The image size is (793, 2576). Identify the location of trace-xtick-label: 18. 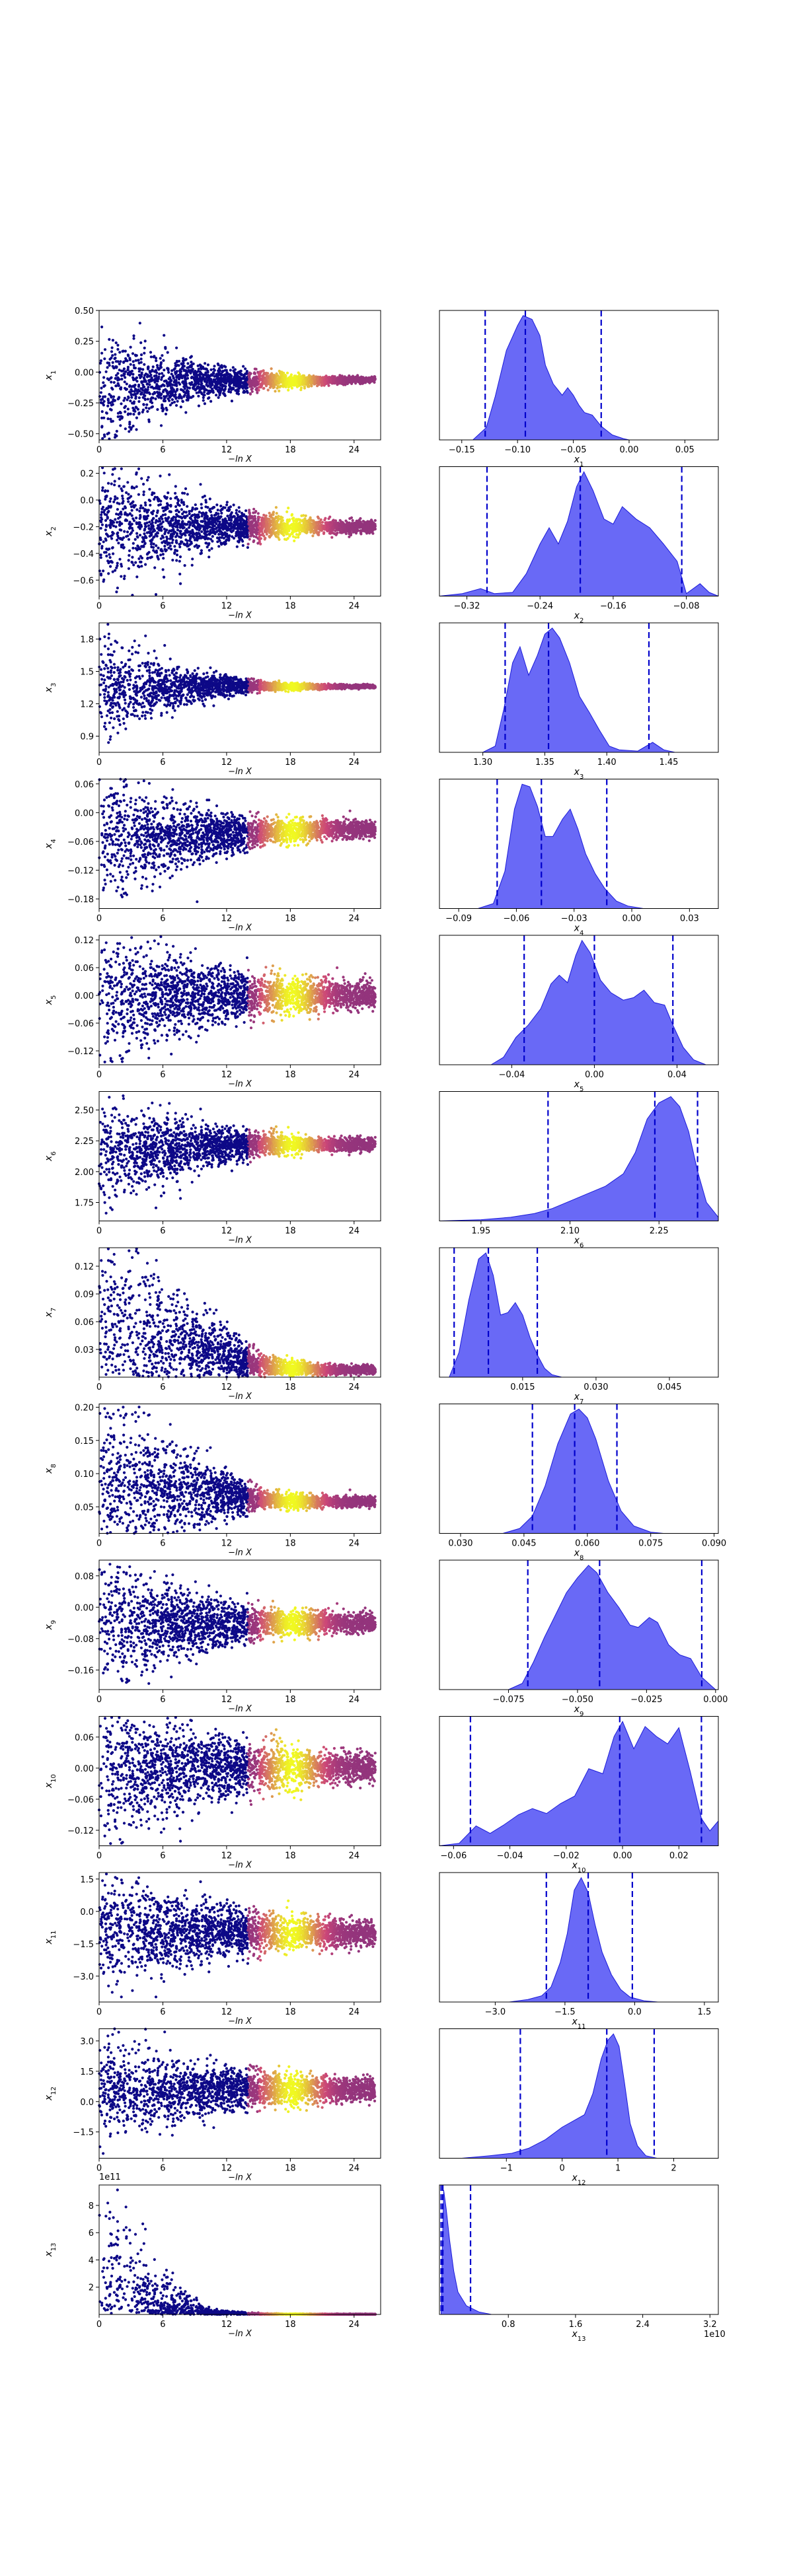
(291, 607).